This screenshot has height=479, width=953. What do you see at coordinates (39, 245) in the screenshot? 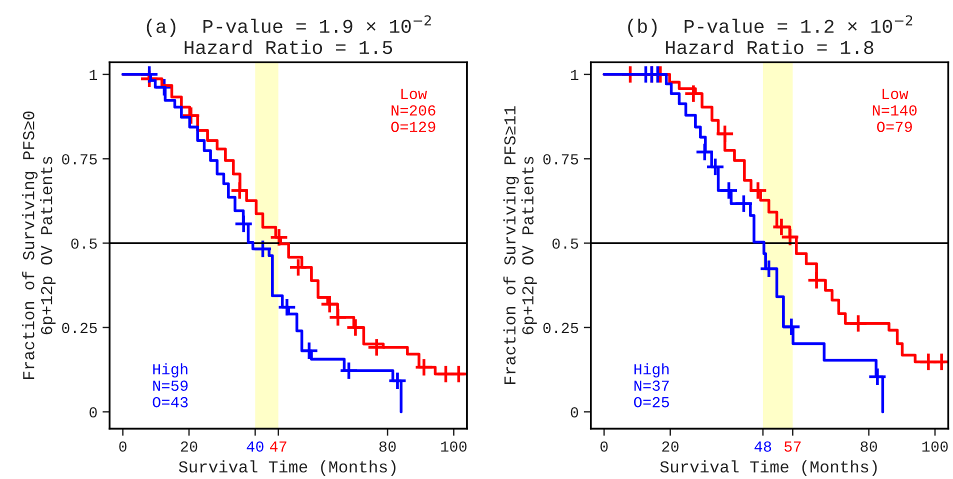
I see `y-axis-title: Fraction of Surviving PFS≥0 6p+12p OV Patients` at bounding box center [39, 245].